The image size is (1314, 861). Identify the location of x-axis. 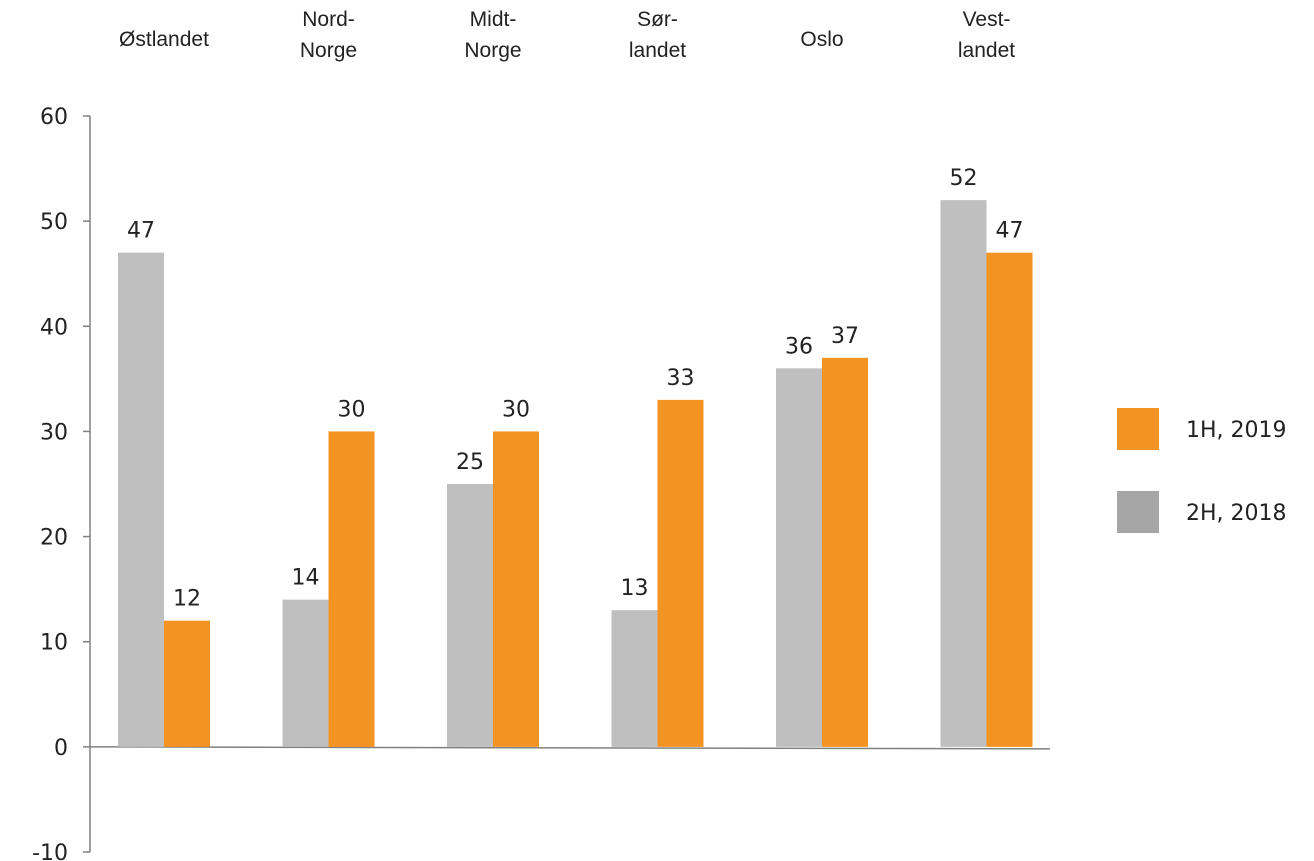
(570, 748).